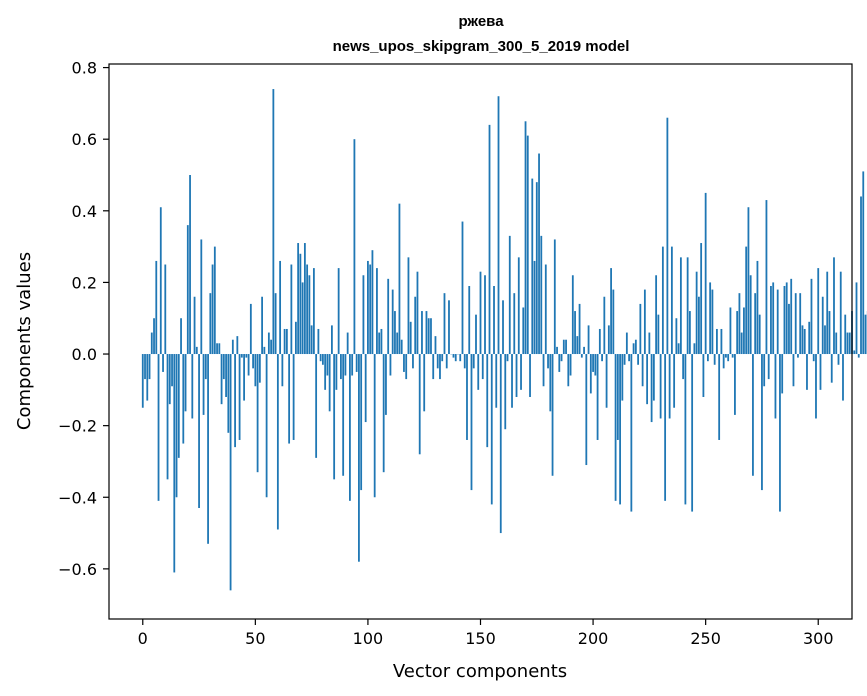 This screenshot has width=867, height=696. What do you see at coordinates (77, 497) in the screenshot?
I see `y-tick-label: −0.4` at bounding box center [77, 497].